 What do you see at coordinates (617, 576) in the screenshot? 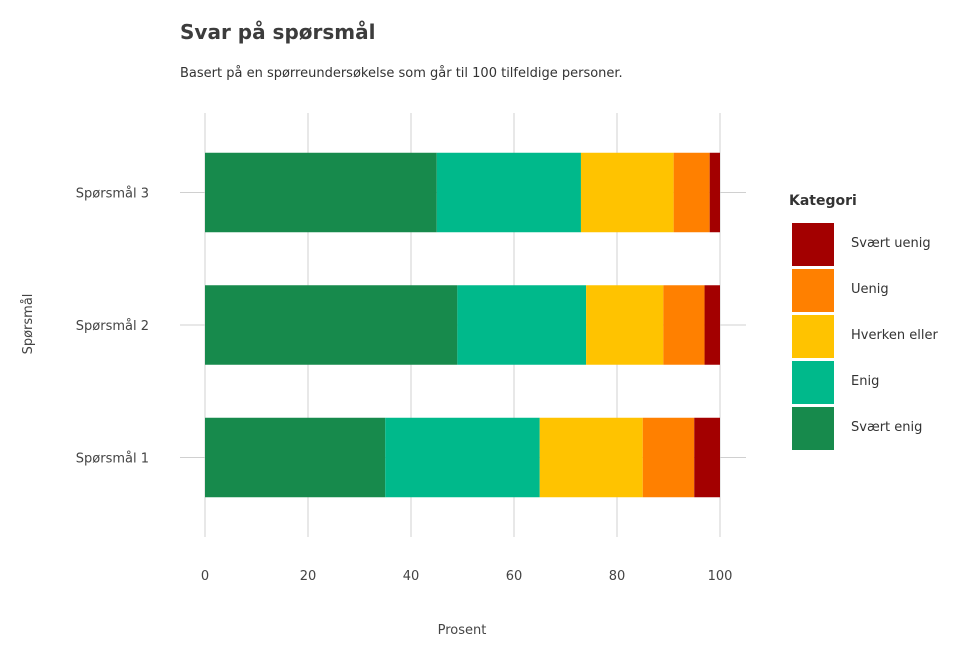
I see `x-tick-label: 80` at bounding box center [617, 576].